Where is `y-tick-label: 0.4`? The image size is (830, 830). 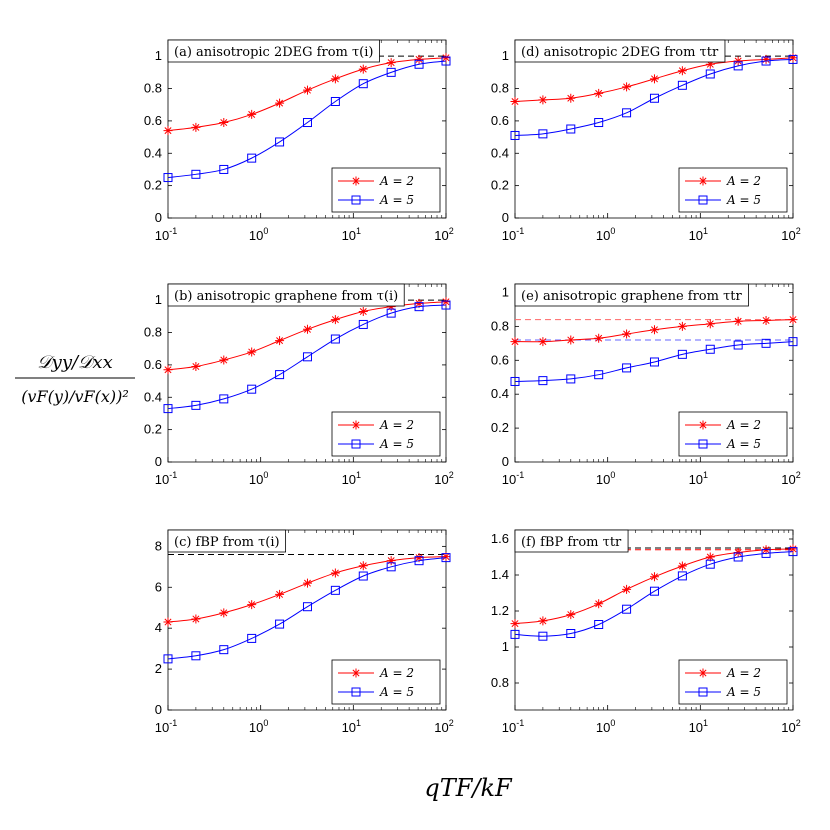
y-tick-label: 0.4 is located at coordinates (153, 152).